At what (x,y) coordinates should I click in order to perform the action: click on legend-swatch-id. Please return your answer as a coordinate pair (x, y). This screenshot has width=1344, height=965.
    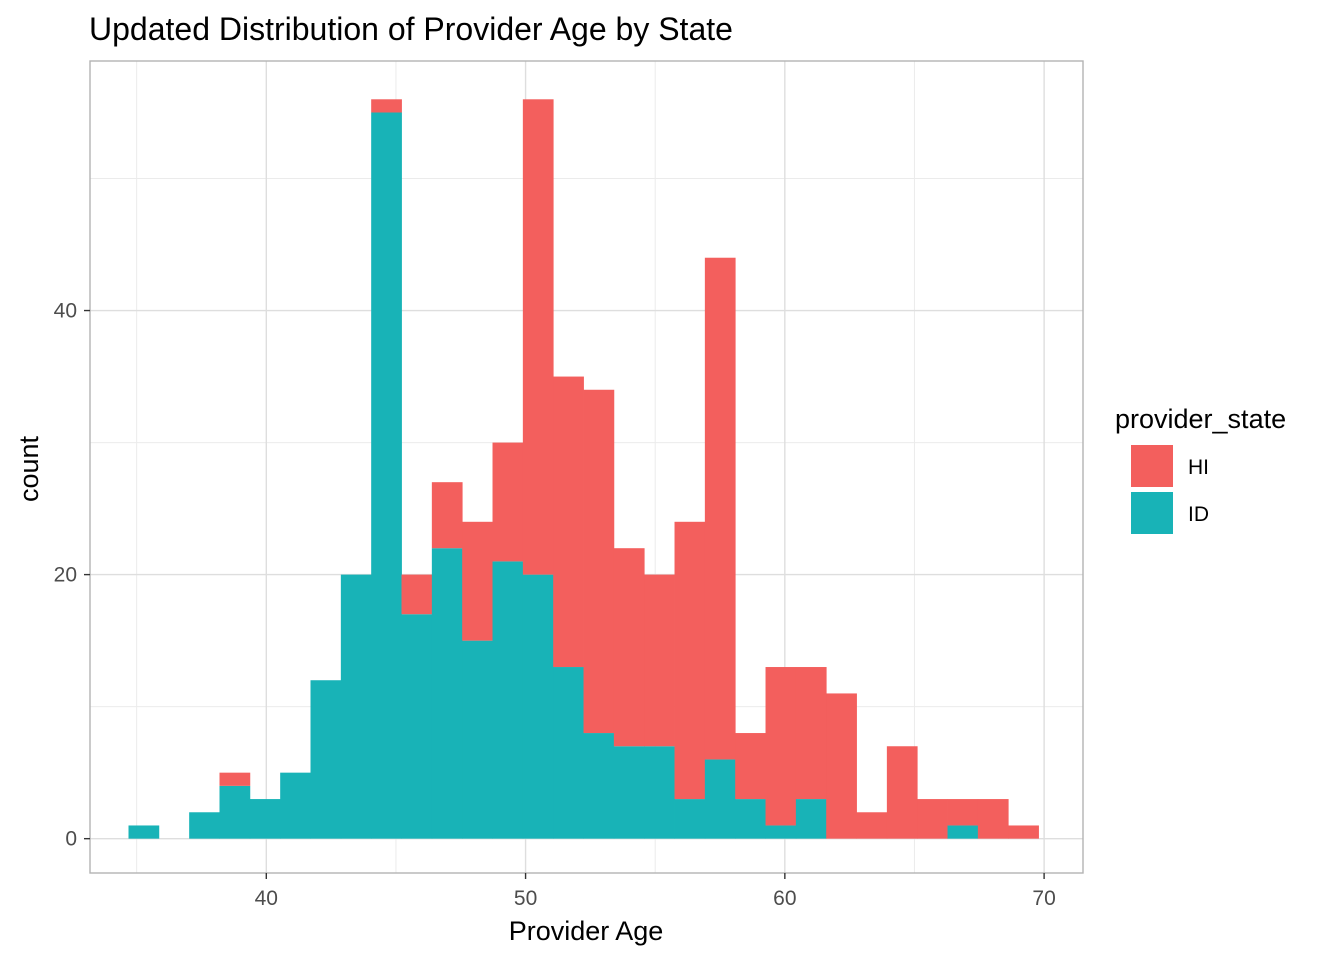
    Looking at the image, I should click on (1152, 513).